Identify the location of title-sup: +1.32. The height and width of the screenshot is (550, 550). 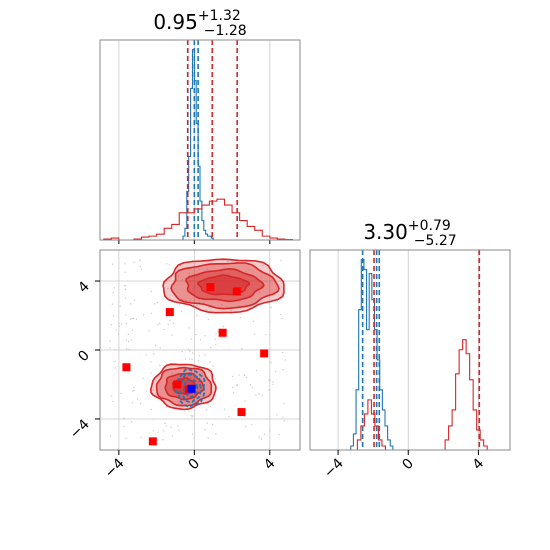
(219, 16).